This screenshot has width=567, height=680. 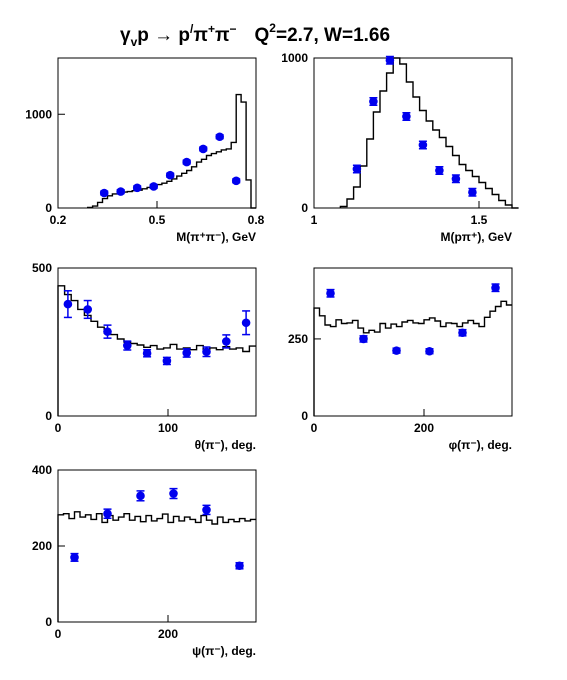 I want to click on x-axis-title: M(π⁺π⁻), GeV, so click(x=216, y=237).